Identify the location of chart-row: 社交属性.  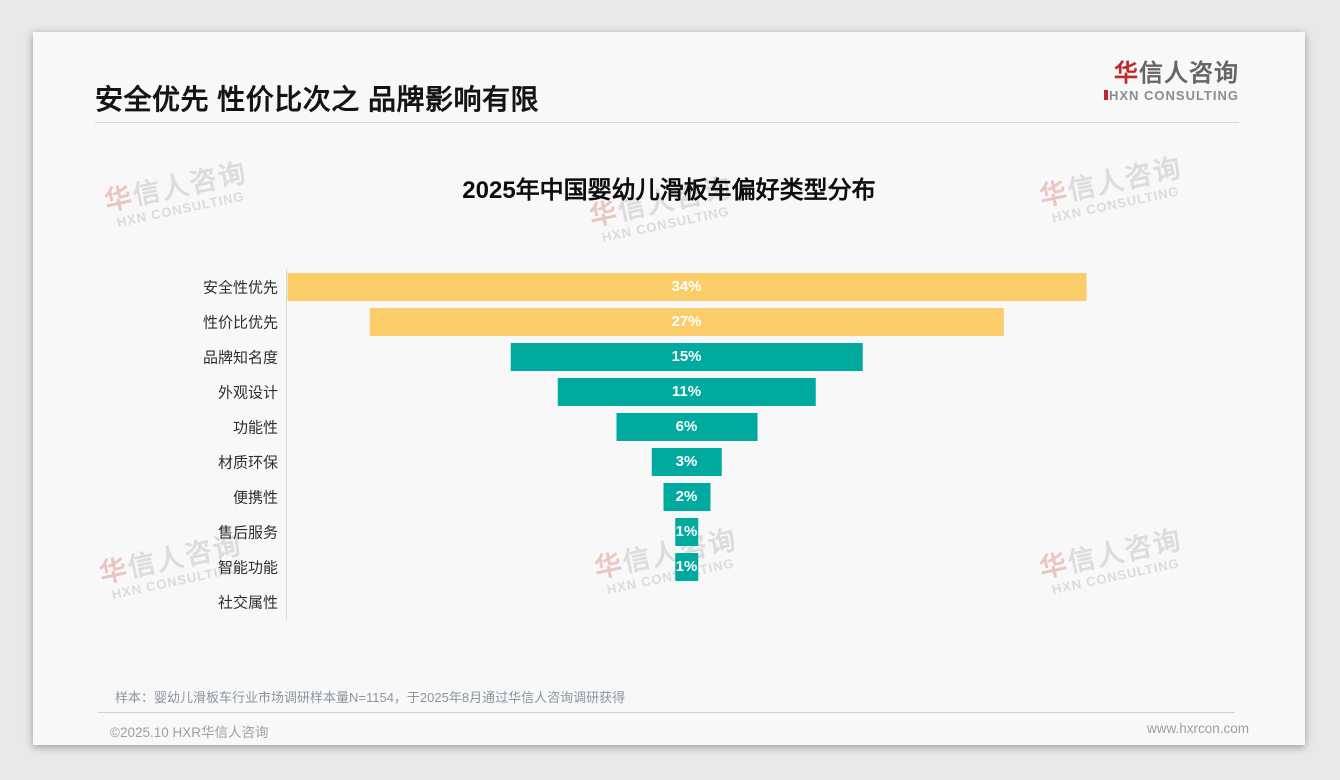
(652, 601).